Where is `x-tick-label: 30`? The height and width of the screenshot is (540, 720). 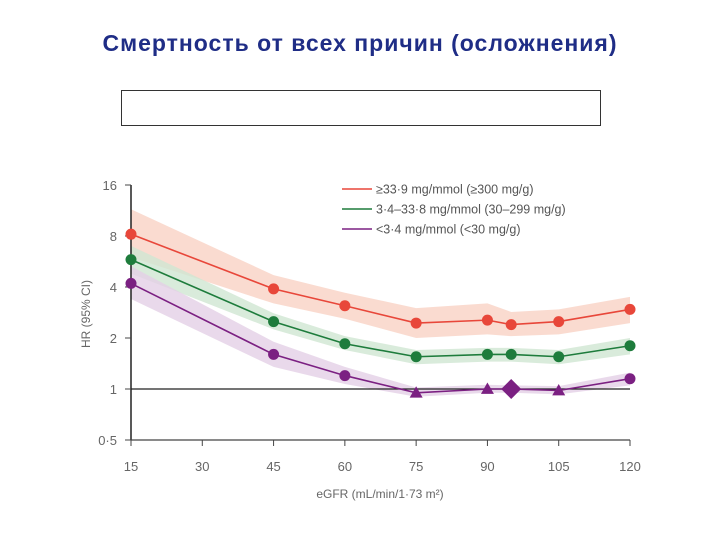 x-tick-label: 30 is located at coordinates (202, 466).